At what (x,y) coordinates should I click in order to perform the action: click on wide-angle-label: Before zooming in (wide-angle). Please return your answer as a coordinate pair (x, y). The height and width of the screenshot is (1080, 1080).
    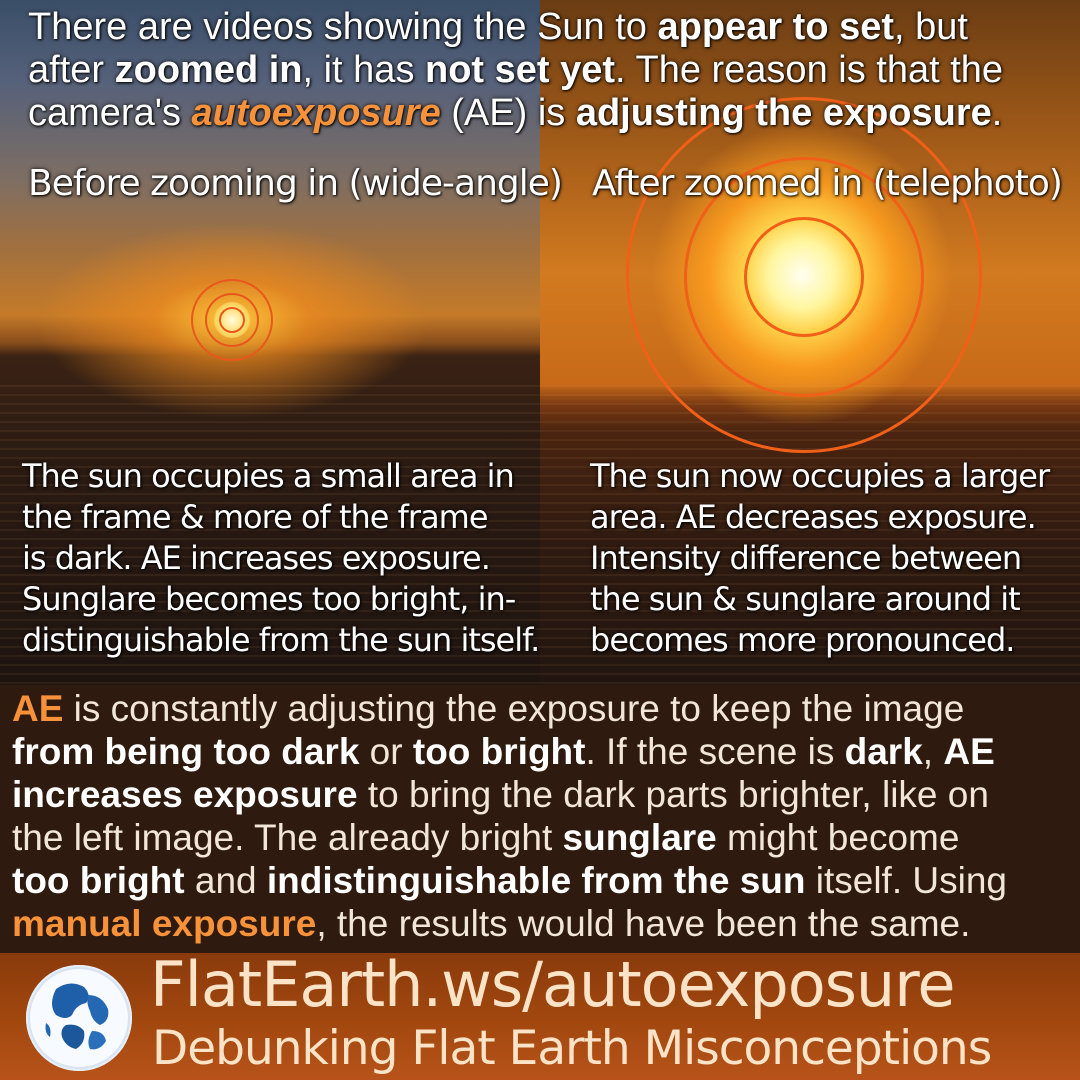
    Looking at the image, I should click on (295, 183).